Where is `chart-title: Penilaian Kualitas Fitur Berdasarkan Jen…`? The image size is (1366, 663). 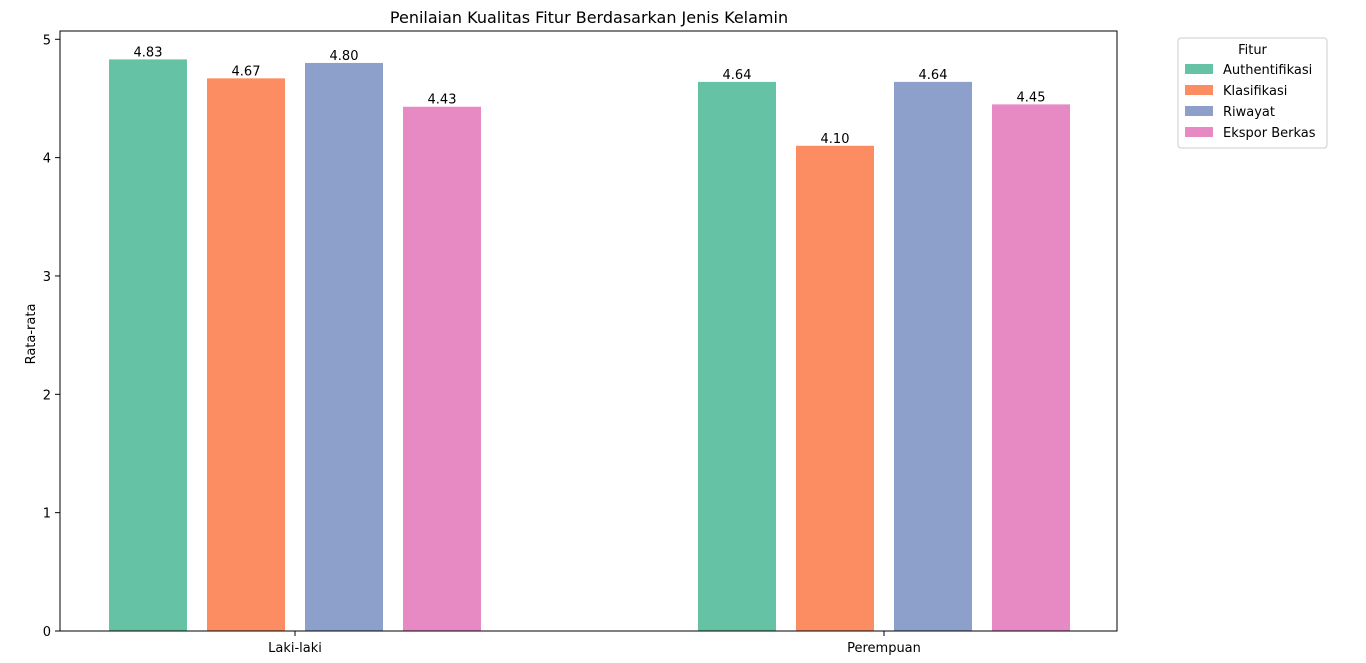 chart-title: Penilaian Kualitas Fitur Berdasarkan Jen… is located at coordinates (589, 17).